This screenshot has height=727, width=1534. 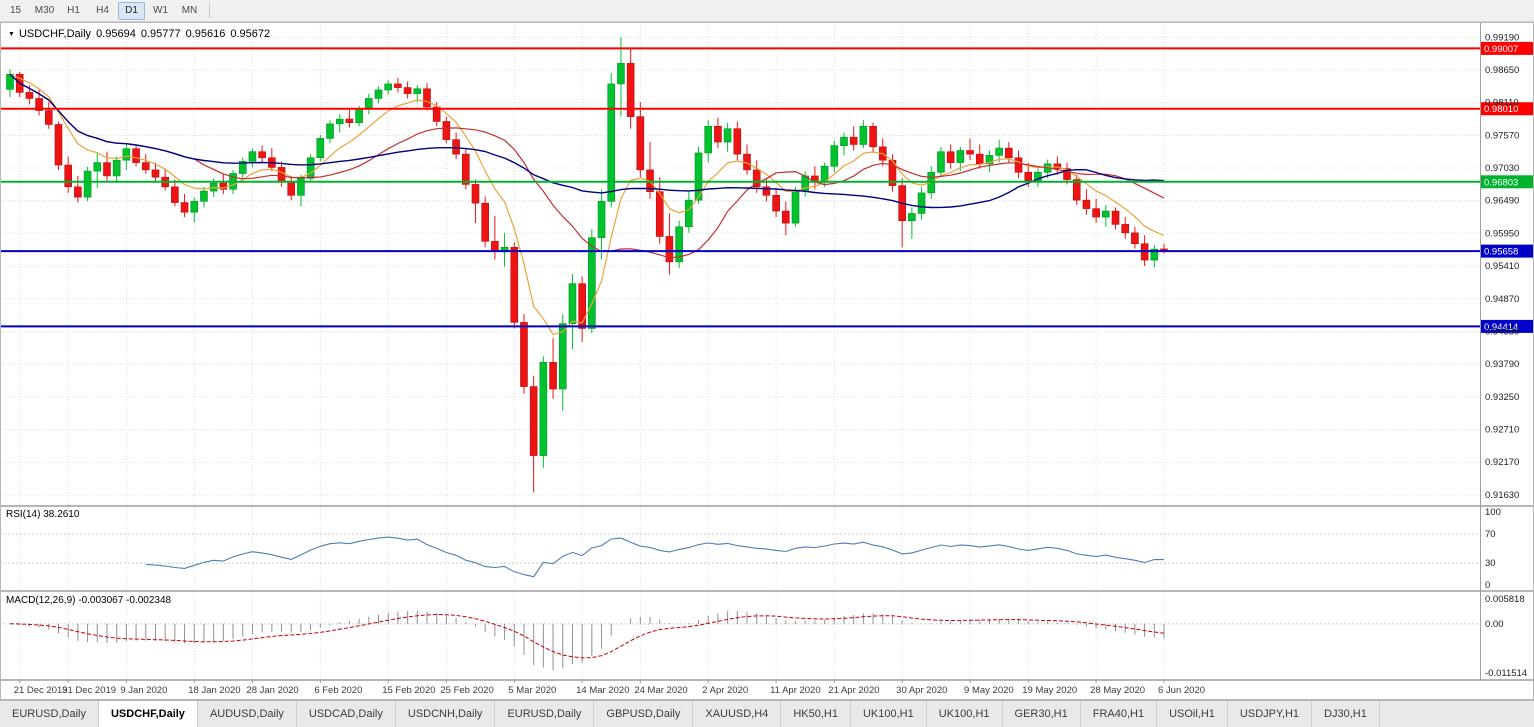 What do you see at coordinates (660, 690) in the screenshot?
I see `svg-text: 24 Mar 2020` at bounding box center [660, 690].